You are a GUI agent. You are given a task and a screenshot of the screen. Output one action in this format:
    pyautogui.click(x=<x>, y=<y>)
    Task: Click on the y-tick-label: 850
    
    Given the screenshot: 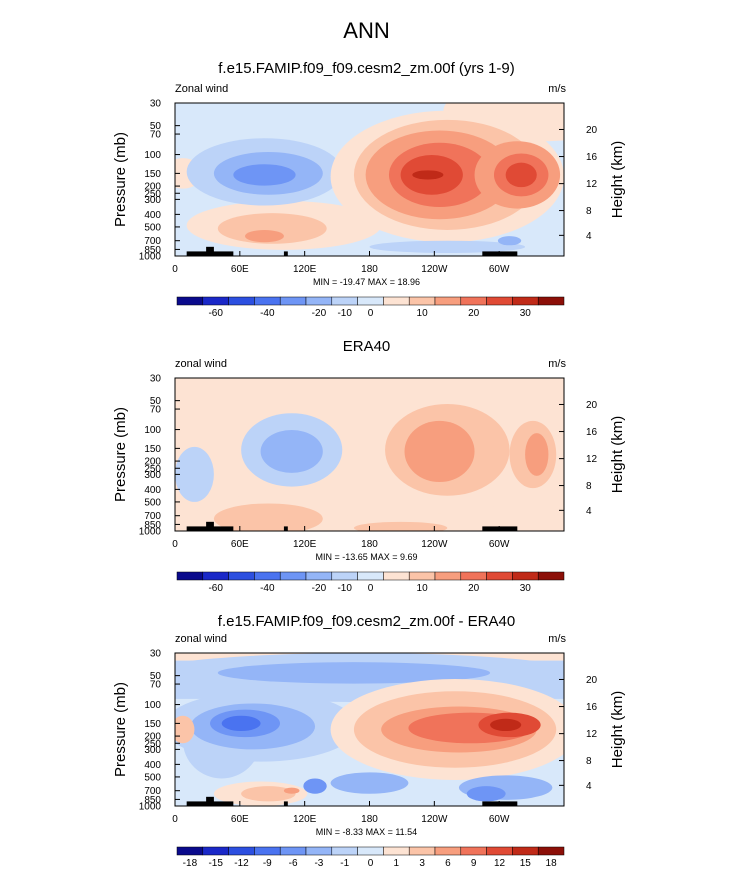 What is the action you would take?
    pyautogui.click(x=152, y=250)
    